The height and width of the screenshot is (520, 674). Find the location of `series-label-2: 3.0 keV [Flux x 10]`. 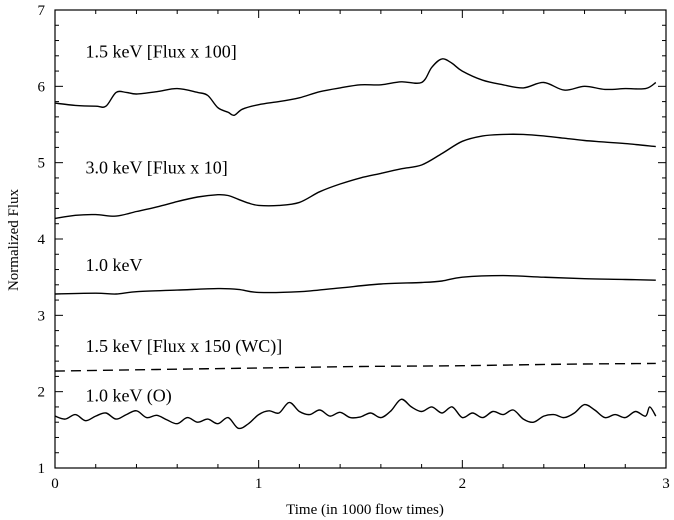

series-label-2: 3.0 keV [Flux x 10] is located at coordinates (157, 167).